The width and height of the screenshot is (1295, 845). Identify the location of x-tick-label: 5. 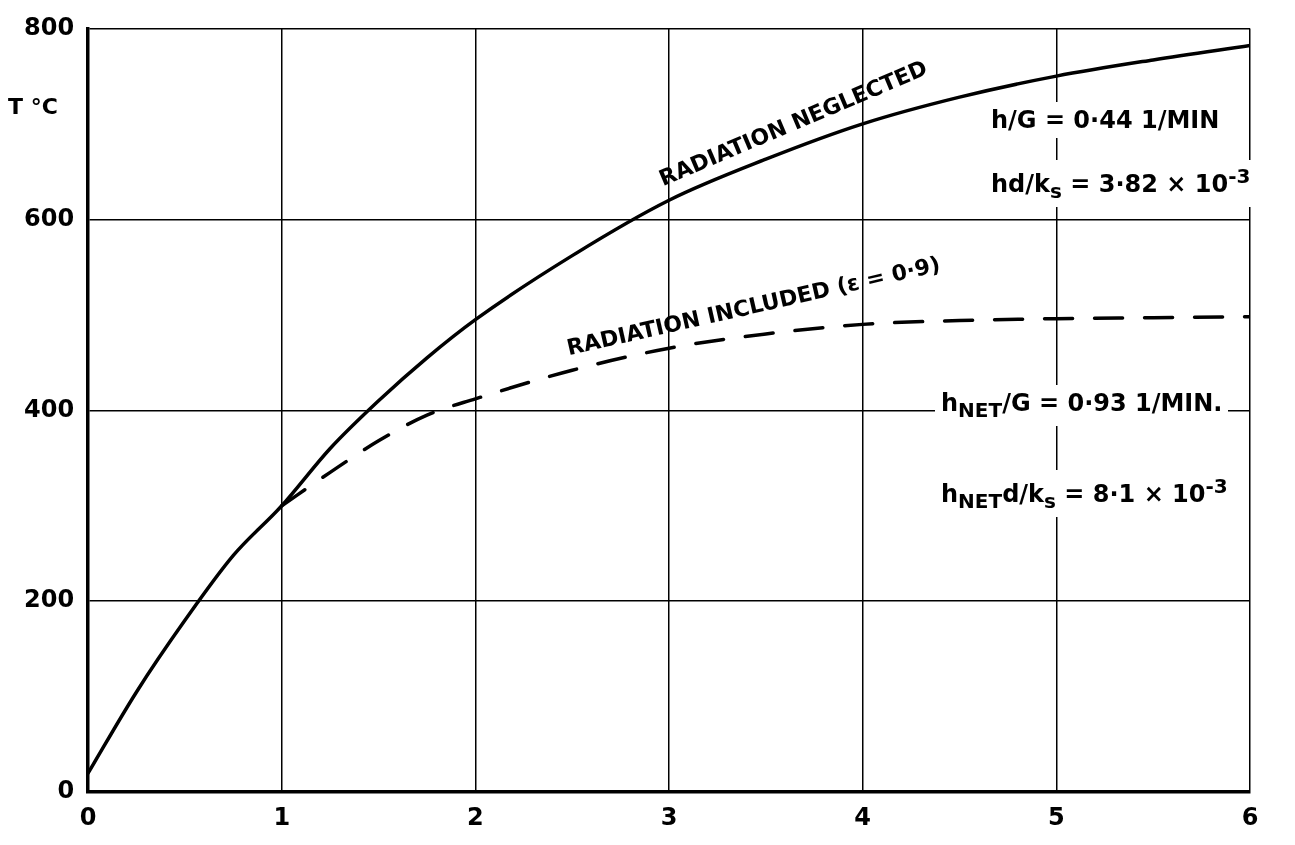
(1056, 816).